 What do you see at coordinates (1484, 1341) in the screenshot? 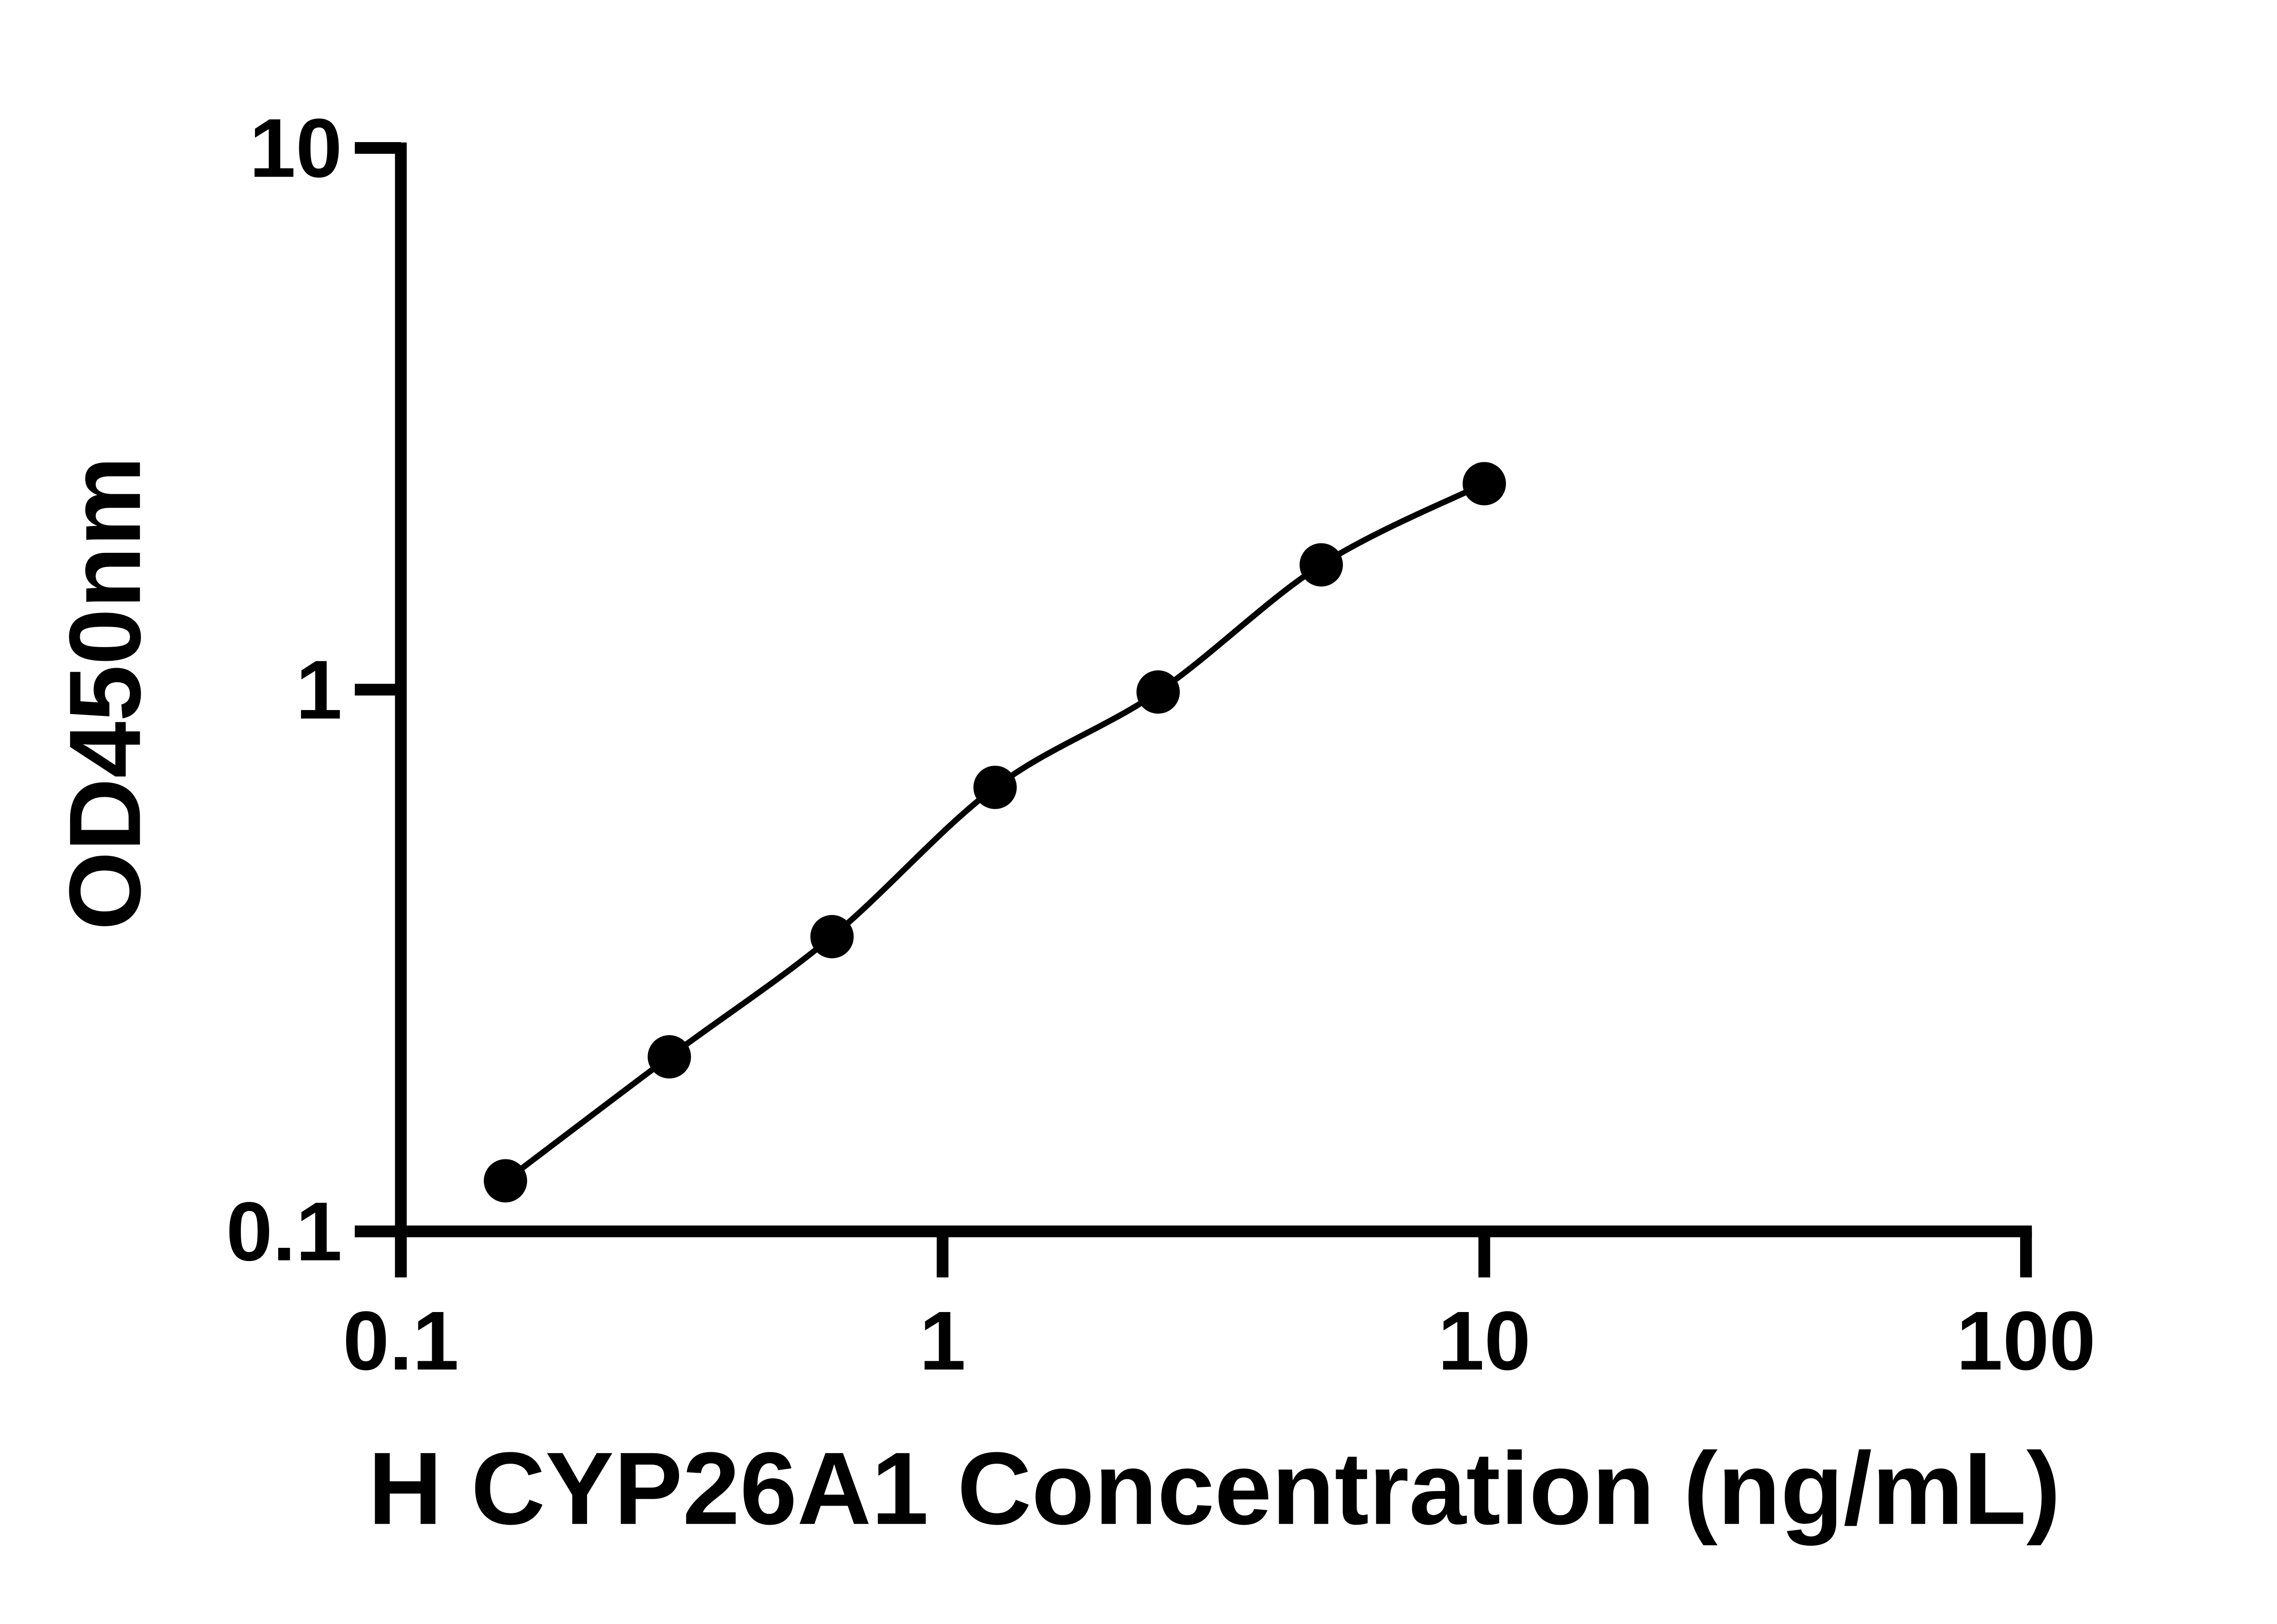
I see `x-tick-label-10: 10` at bounding box center [1484, 1341].